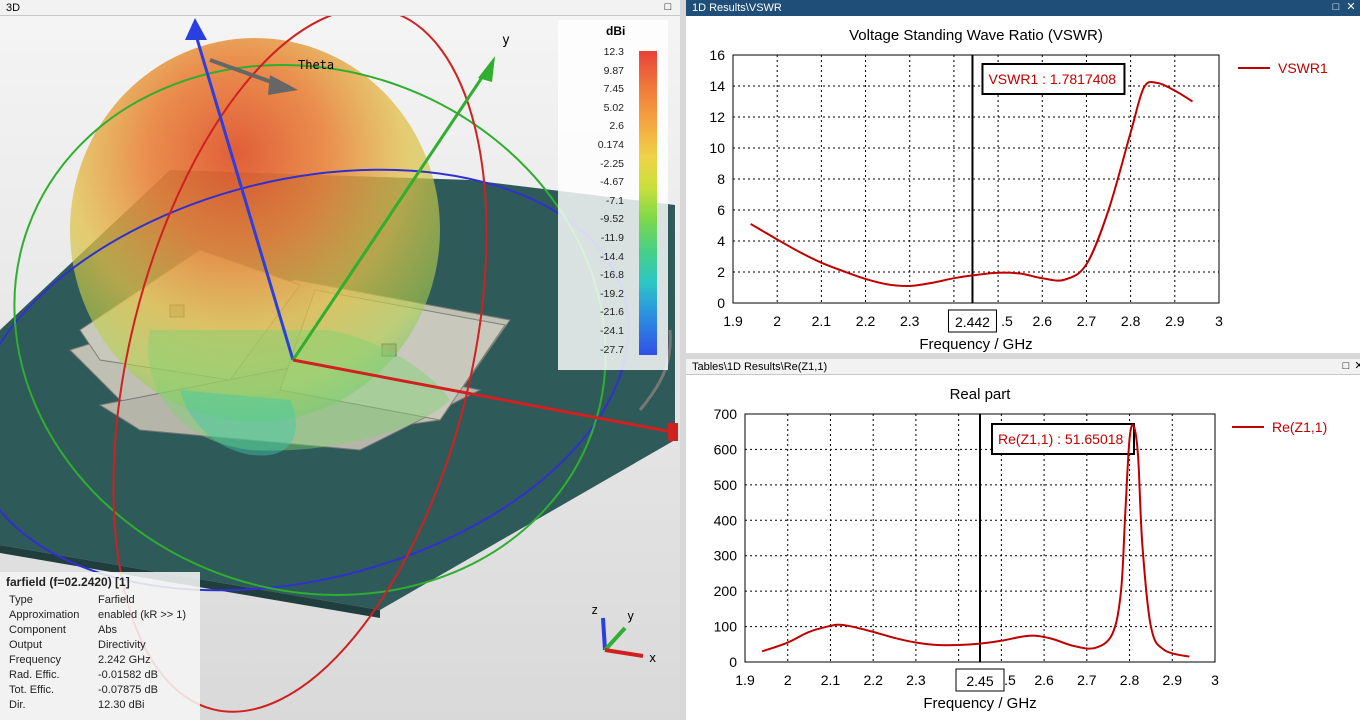 The image size is (1360, 725). What do you see at coordinates (616, 31) in the screenshot?
I see `legend-unit: dBi` at bounding box center [616, 31].